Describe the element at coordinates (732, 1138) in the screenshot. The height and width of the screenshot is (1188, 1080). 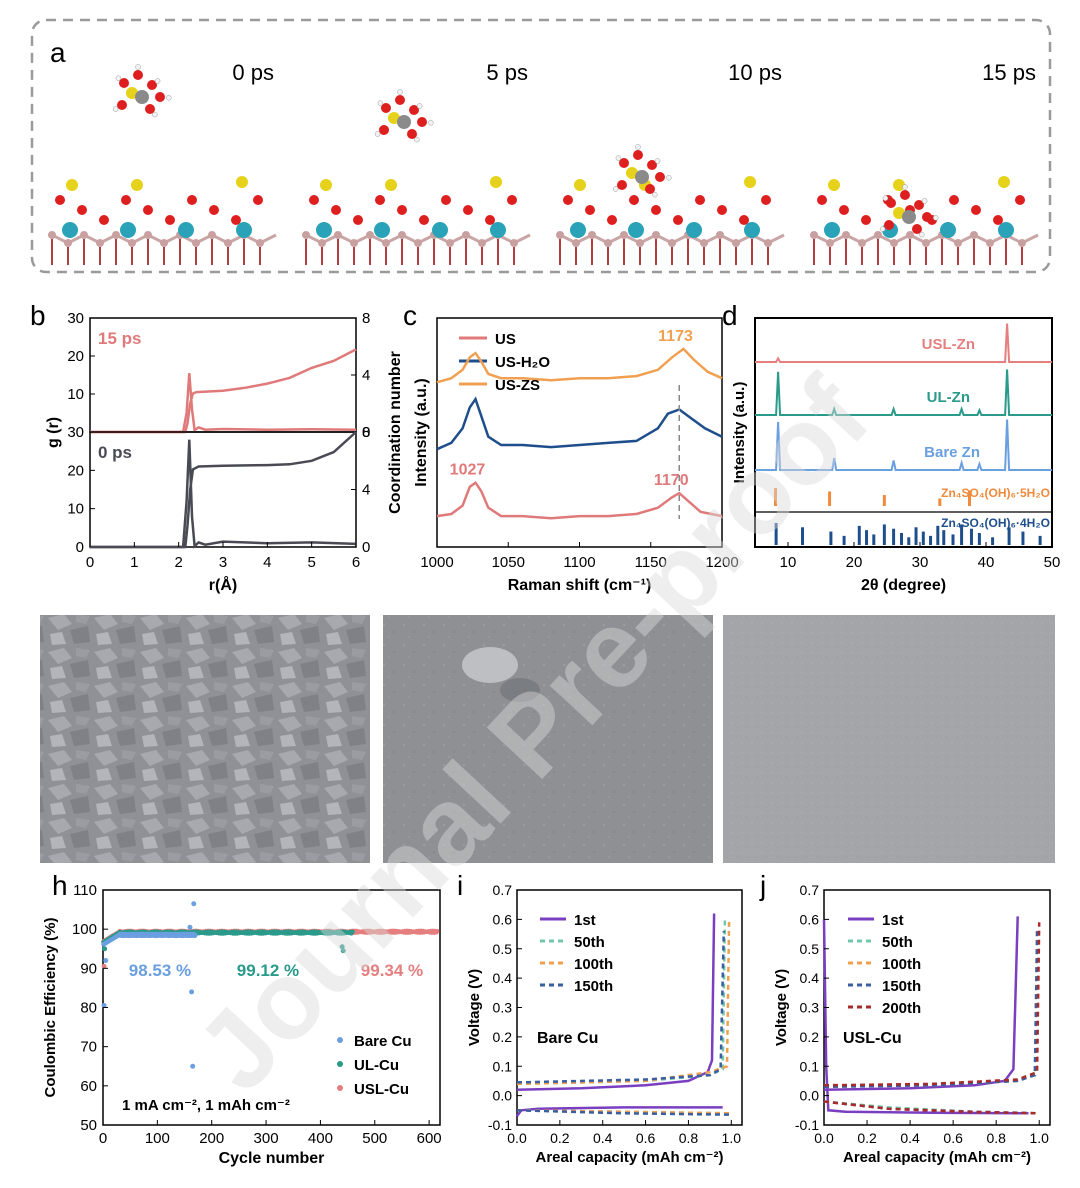
I see `x-tick-label: 1.0` at that location.